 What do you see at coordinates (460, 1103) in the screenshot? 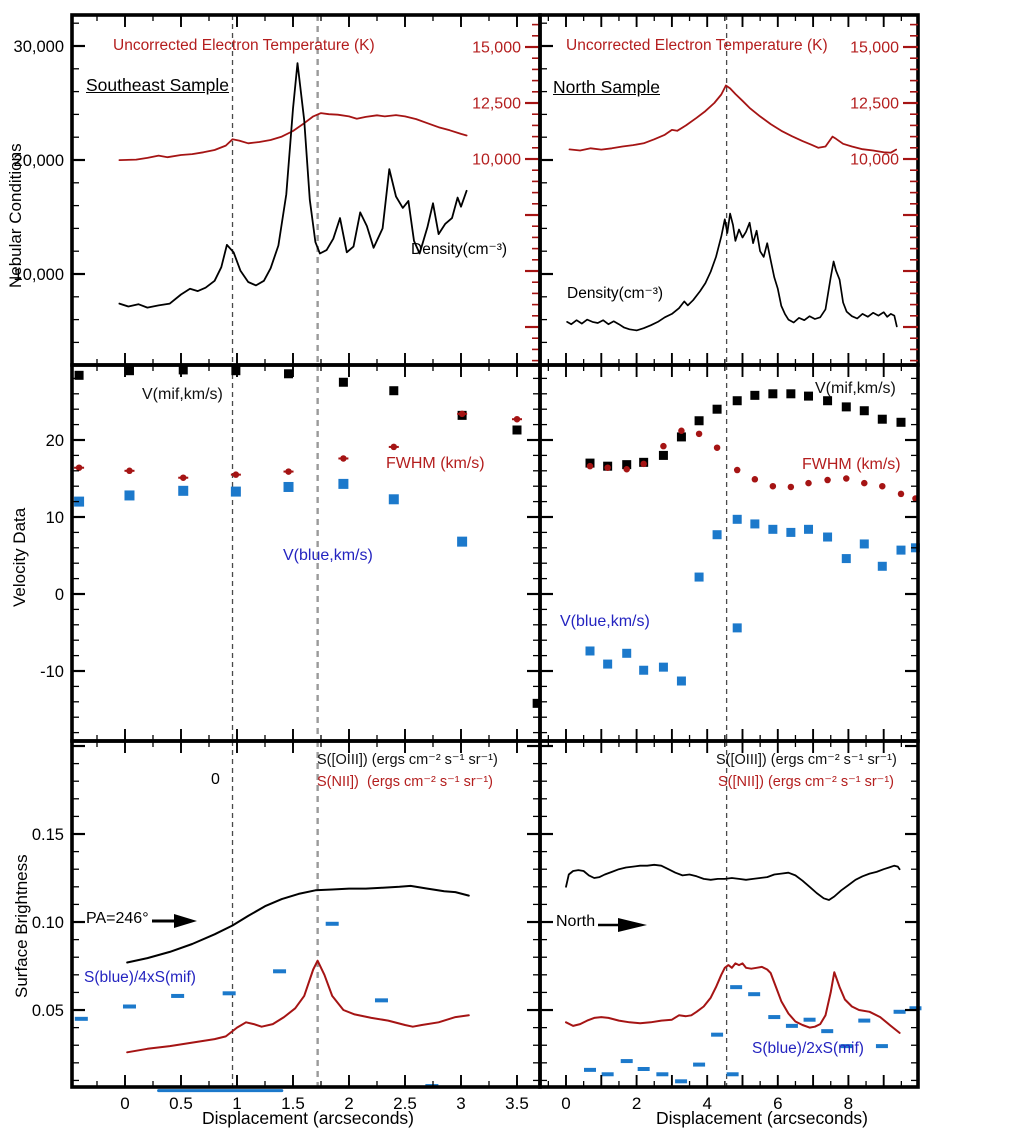
I see `svg-text: 3` at bounding box center [460, 1103].